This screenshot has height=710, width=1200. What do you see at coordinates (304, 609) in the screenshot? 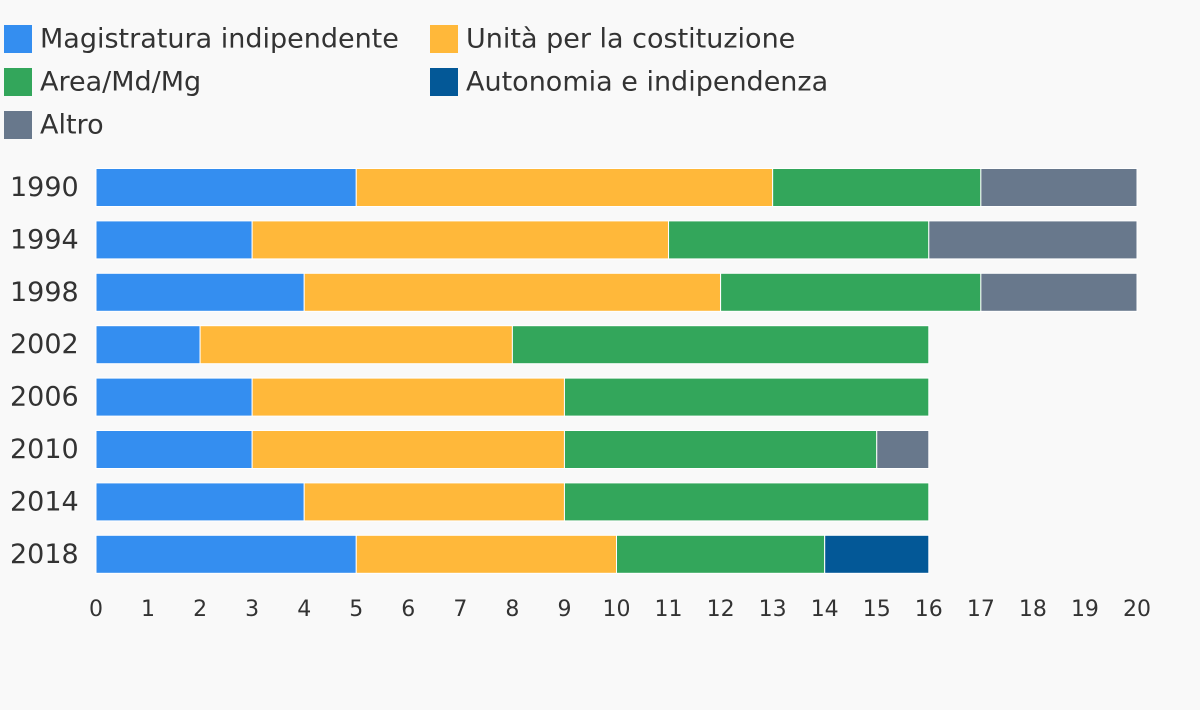
I see `x-tick-label: 4` at bounding box center [304, 609].